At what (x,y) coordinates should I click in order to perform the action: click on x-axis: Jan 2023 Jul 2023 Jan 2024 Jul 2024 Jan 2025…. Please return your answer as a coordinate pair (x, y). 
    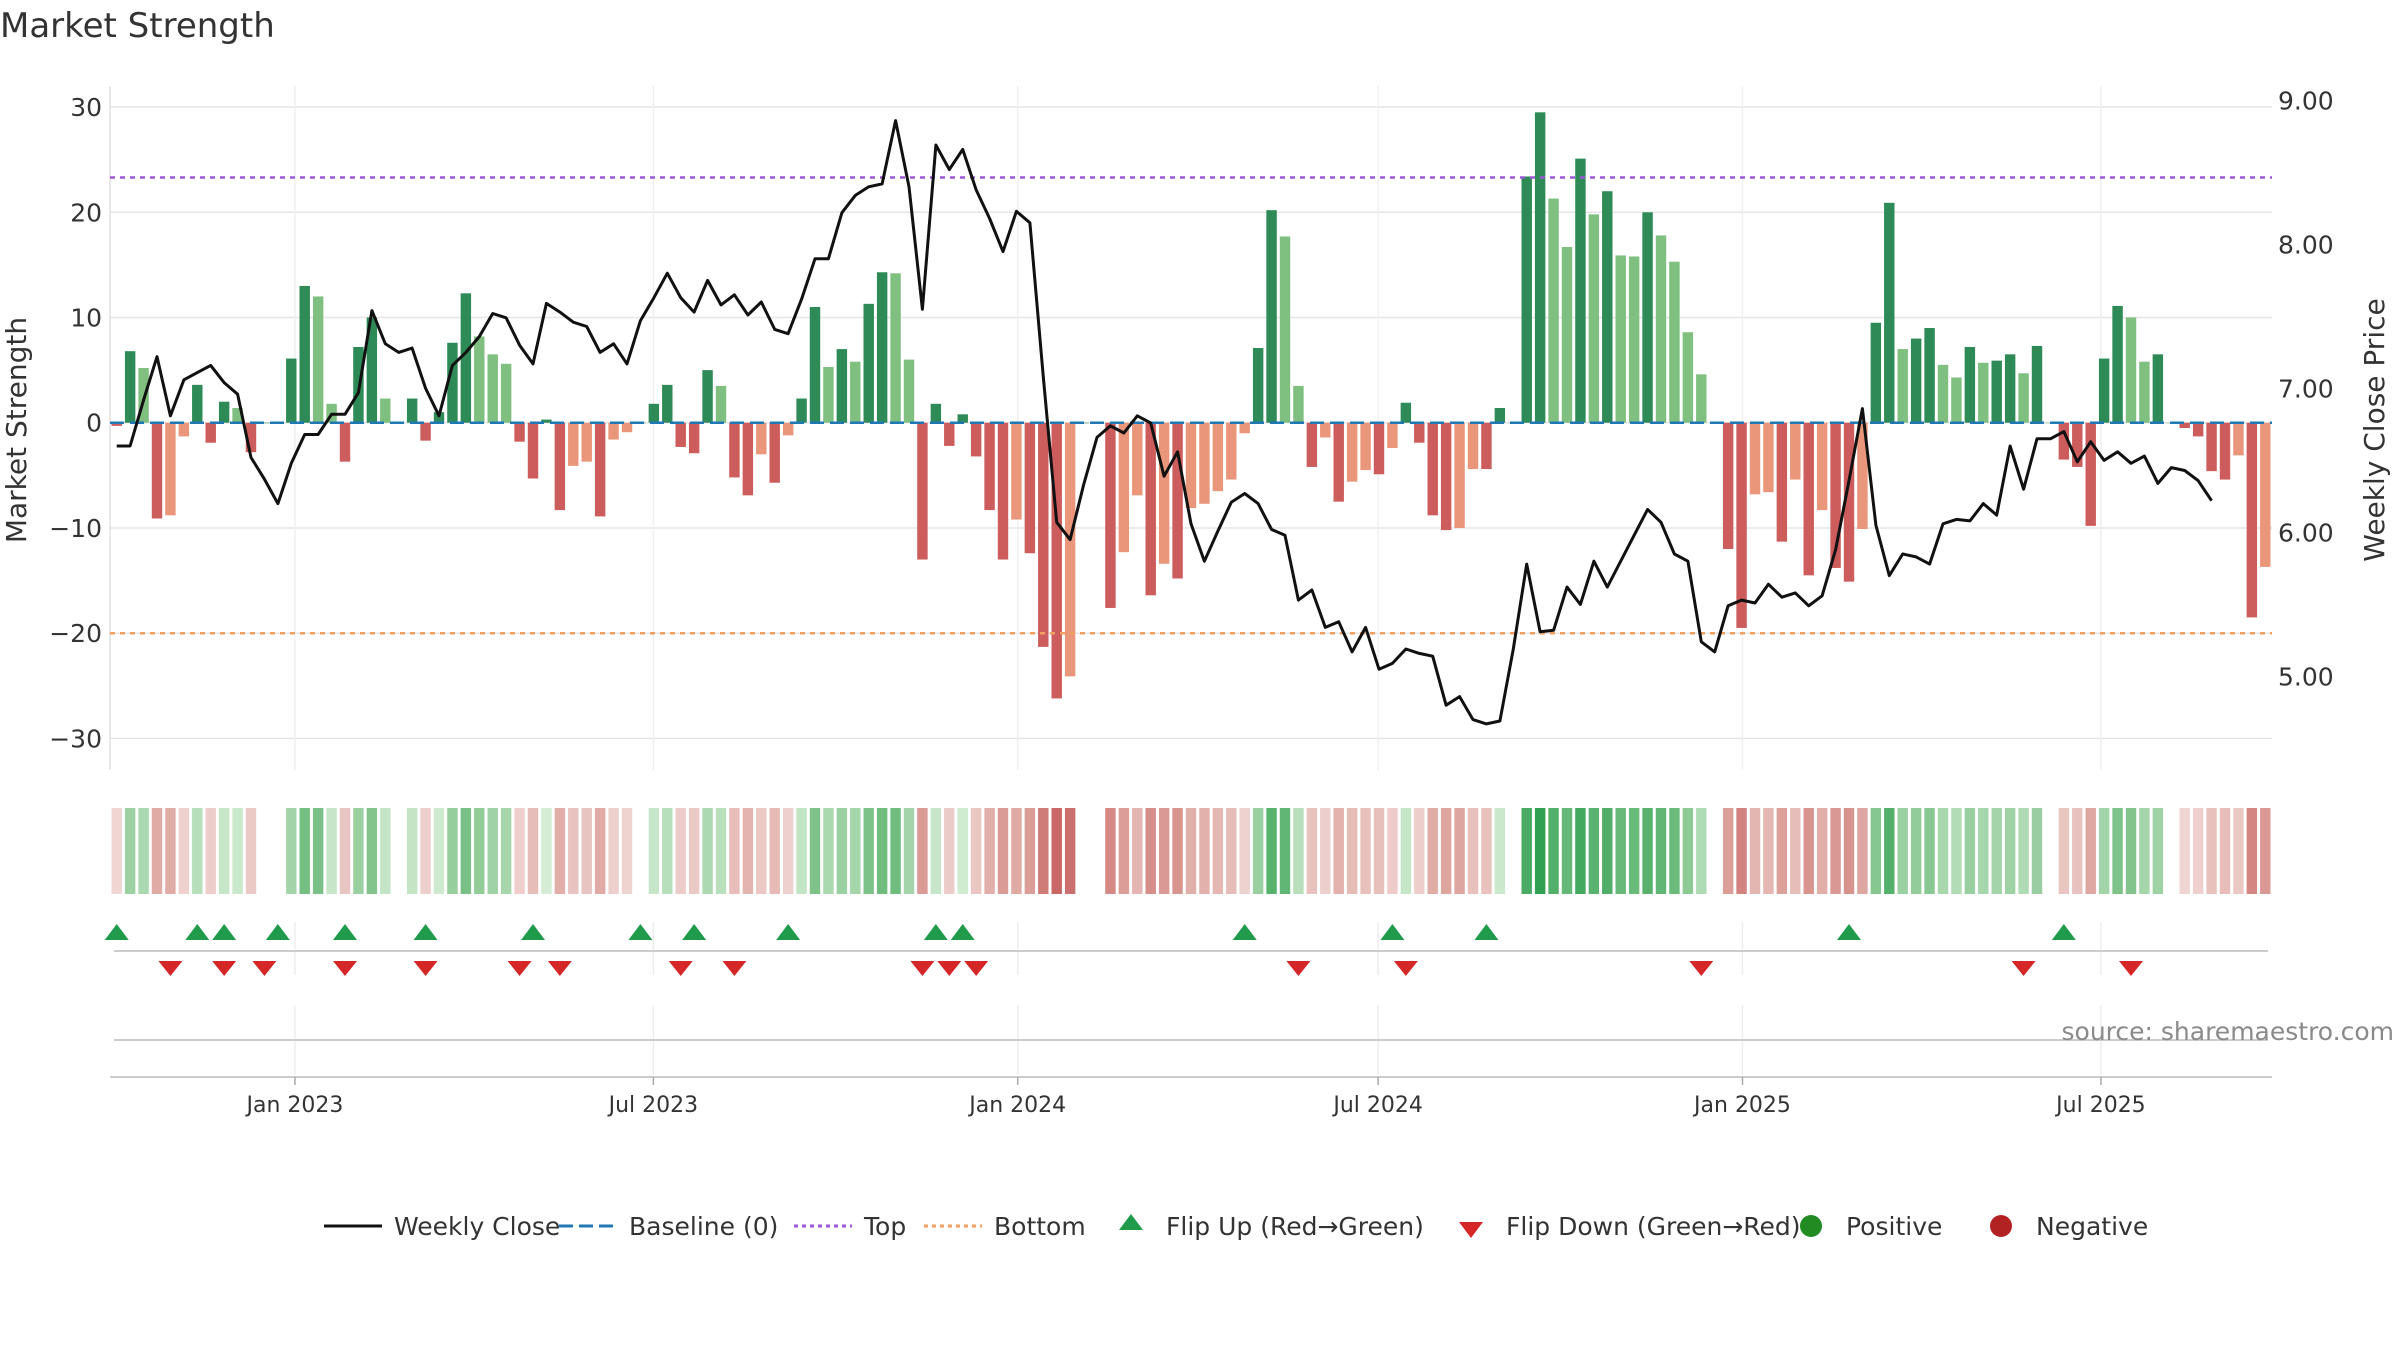
    Looking at the image, I should click on (1191, 1097).